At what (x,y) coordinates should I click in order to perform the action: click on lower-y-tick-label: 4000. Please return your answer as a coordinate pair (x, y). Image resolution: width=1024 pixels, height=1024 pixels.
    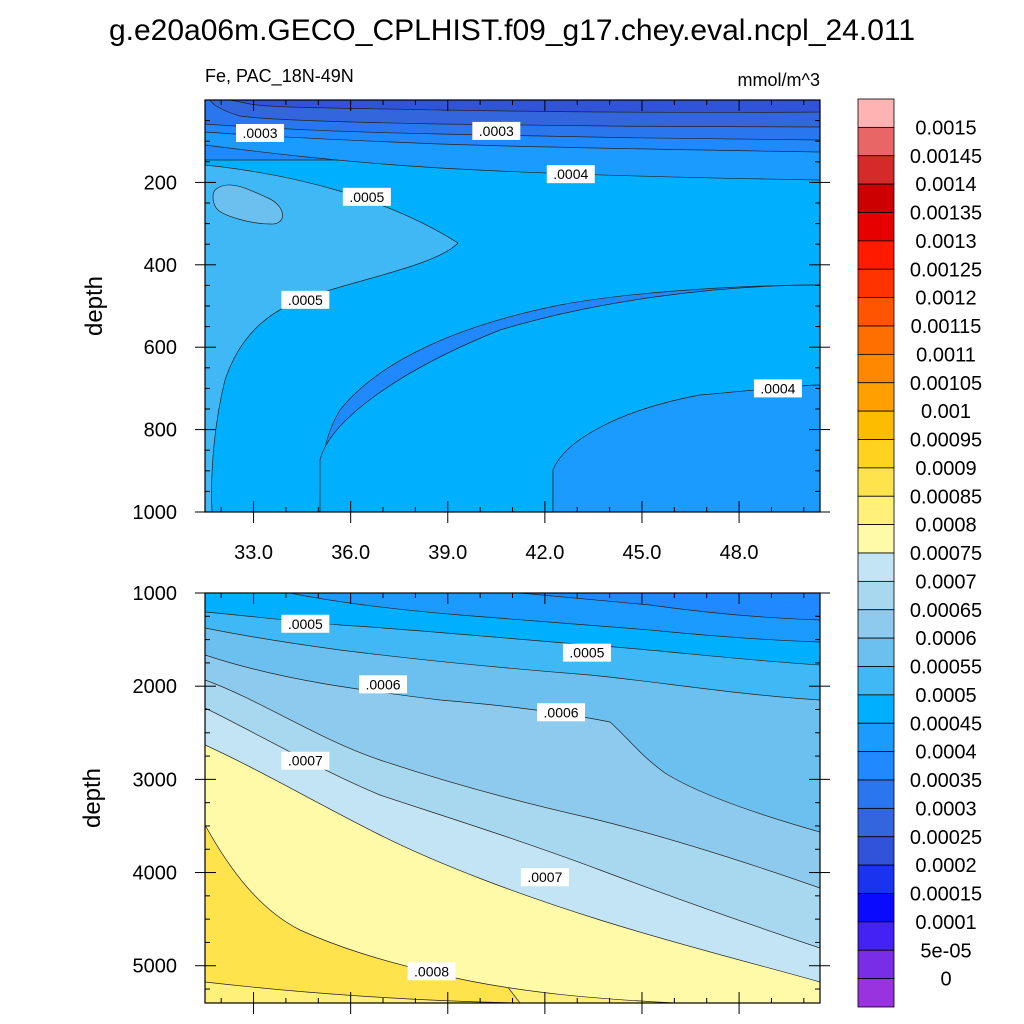
    Looking at the image, I should click on (155, 874).